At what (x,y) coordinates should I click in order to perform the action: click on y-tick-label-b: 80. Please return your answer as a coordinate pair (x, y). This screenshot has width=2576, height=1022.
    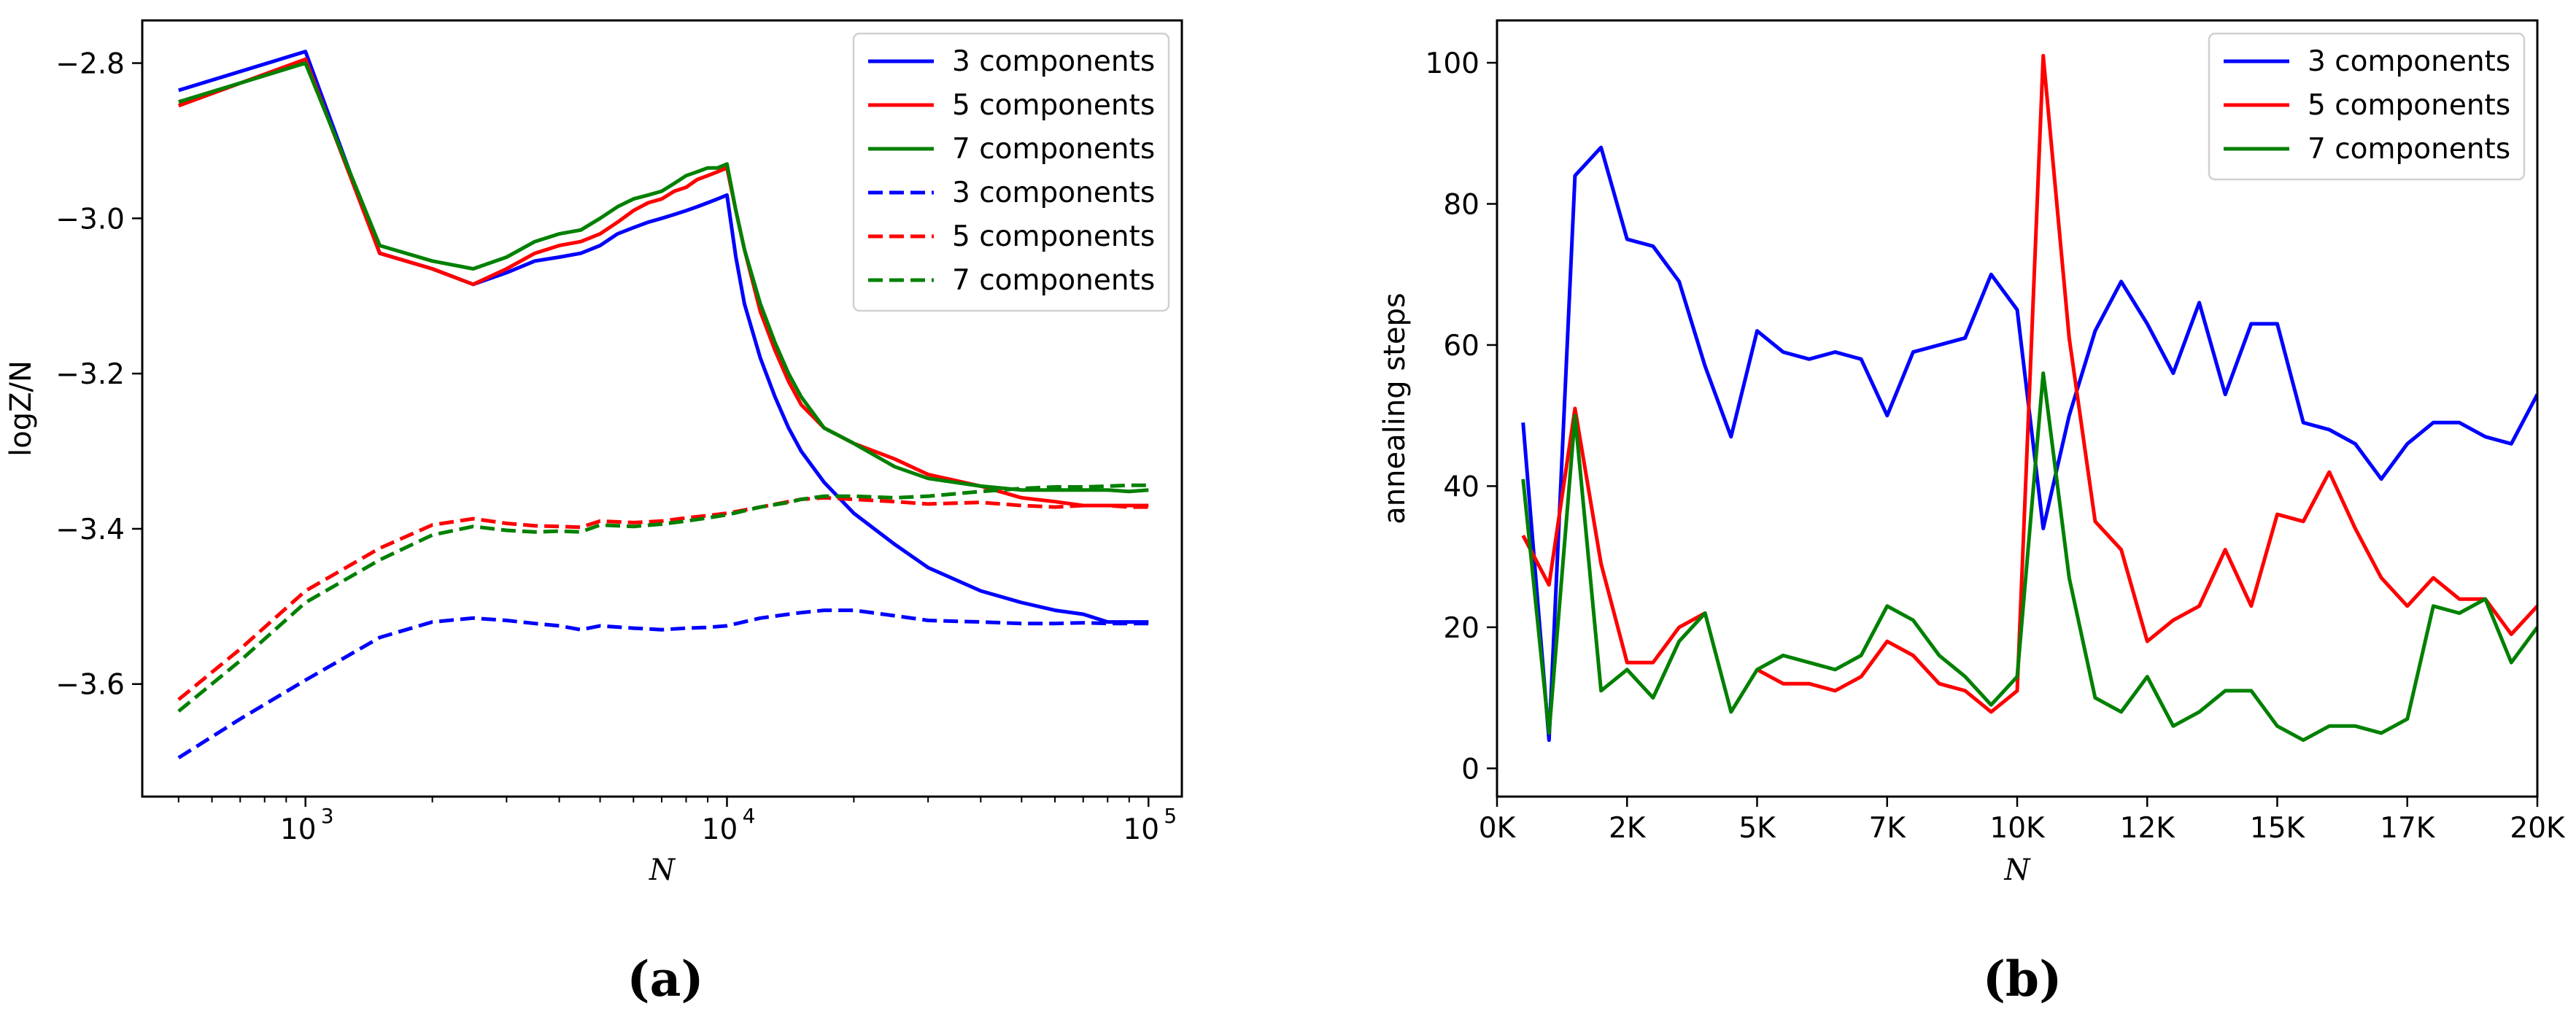
    Looking at the image, I should click on (1461, 204).